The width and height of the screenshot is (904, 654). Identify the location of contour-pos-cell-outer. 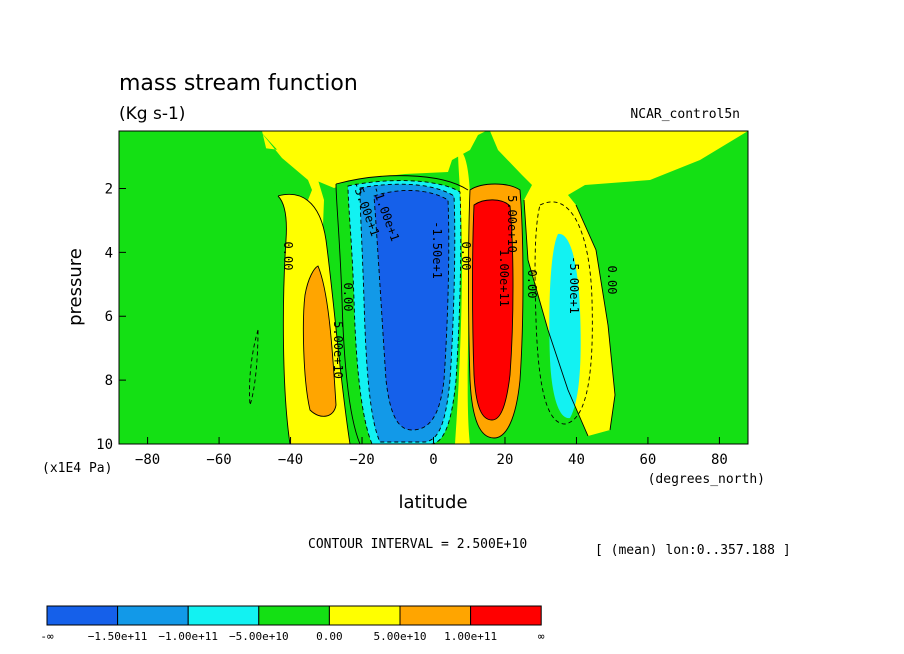
(496, 311).